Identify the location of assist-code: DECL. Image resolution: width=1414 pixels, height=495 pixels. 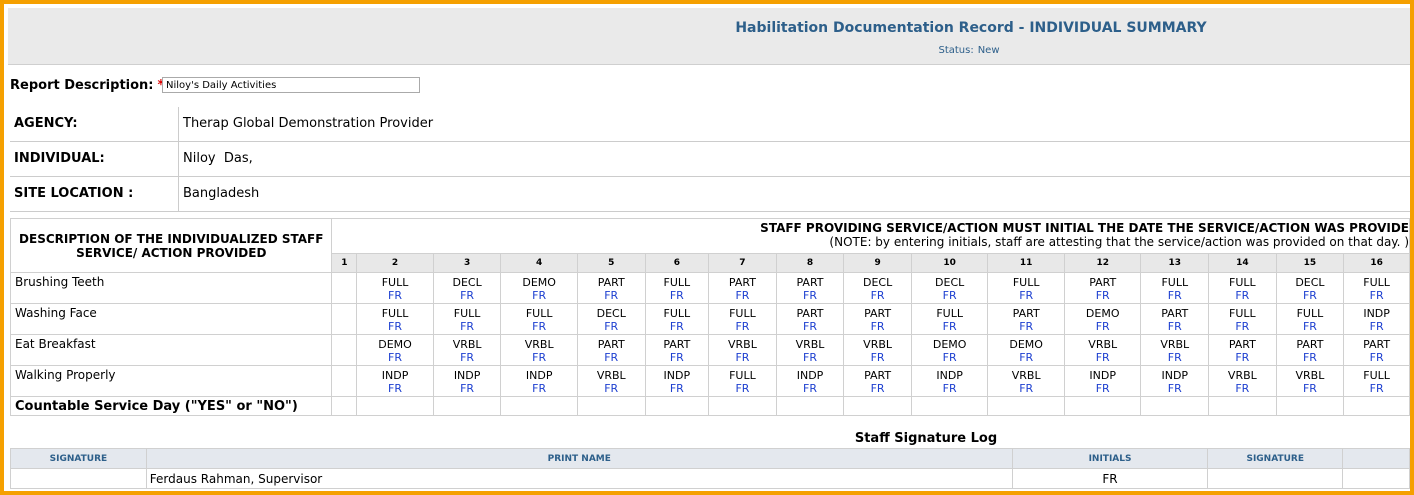
(877, 282).